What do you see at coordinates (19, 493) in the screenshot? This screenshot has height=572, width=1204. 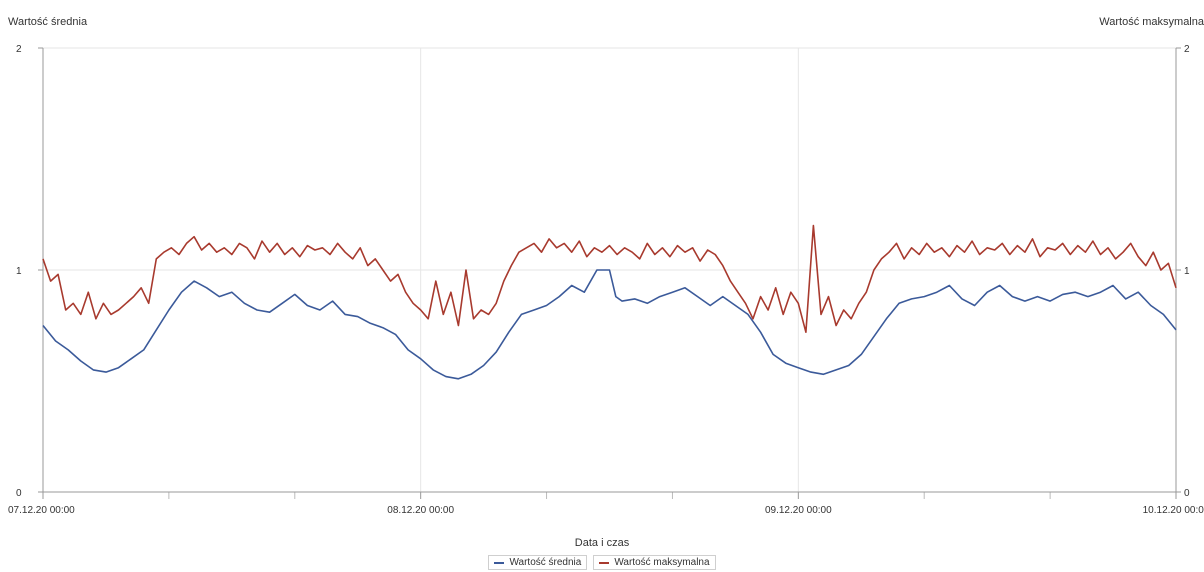 I see `y-tick-label-left: 0` at bounding box center [19, 493].